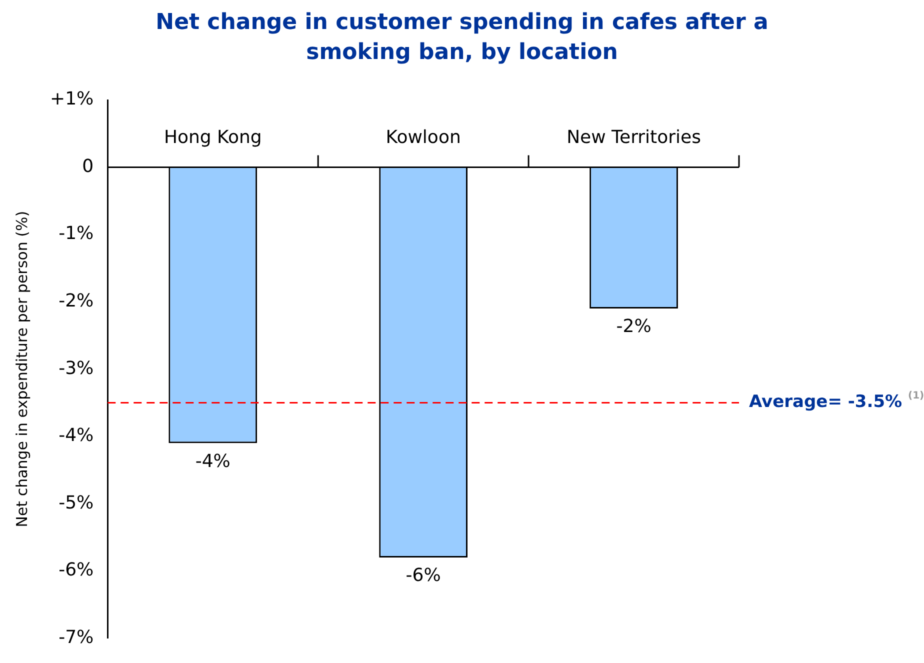 This screenshot has width=924, height=663. Describe the element at coordinates (633, 137) in the screenshot. I see `x-tick-label: New Territories` at that location.